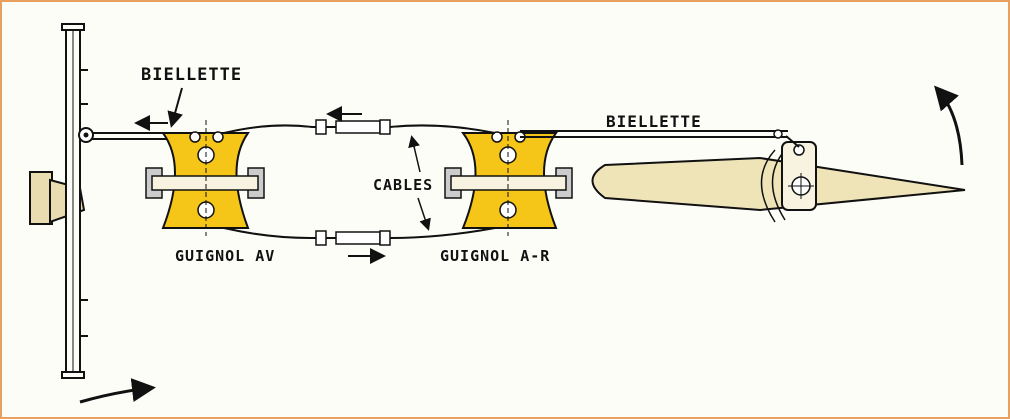 The image size is (1010, 419). I want to click on label-guignol-rear: GUIGNOL A-R, so click(495, 256).